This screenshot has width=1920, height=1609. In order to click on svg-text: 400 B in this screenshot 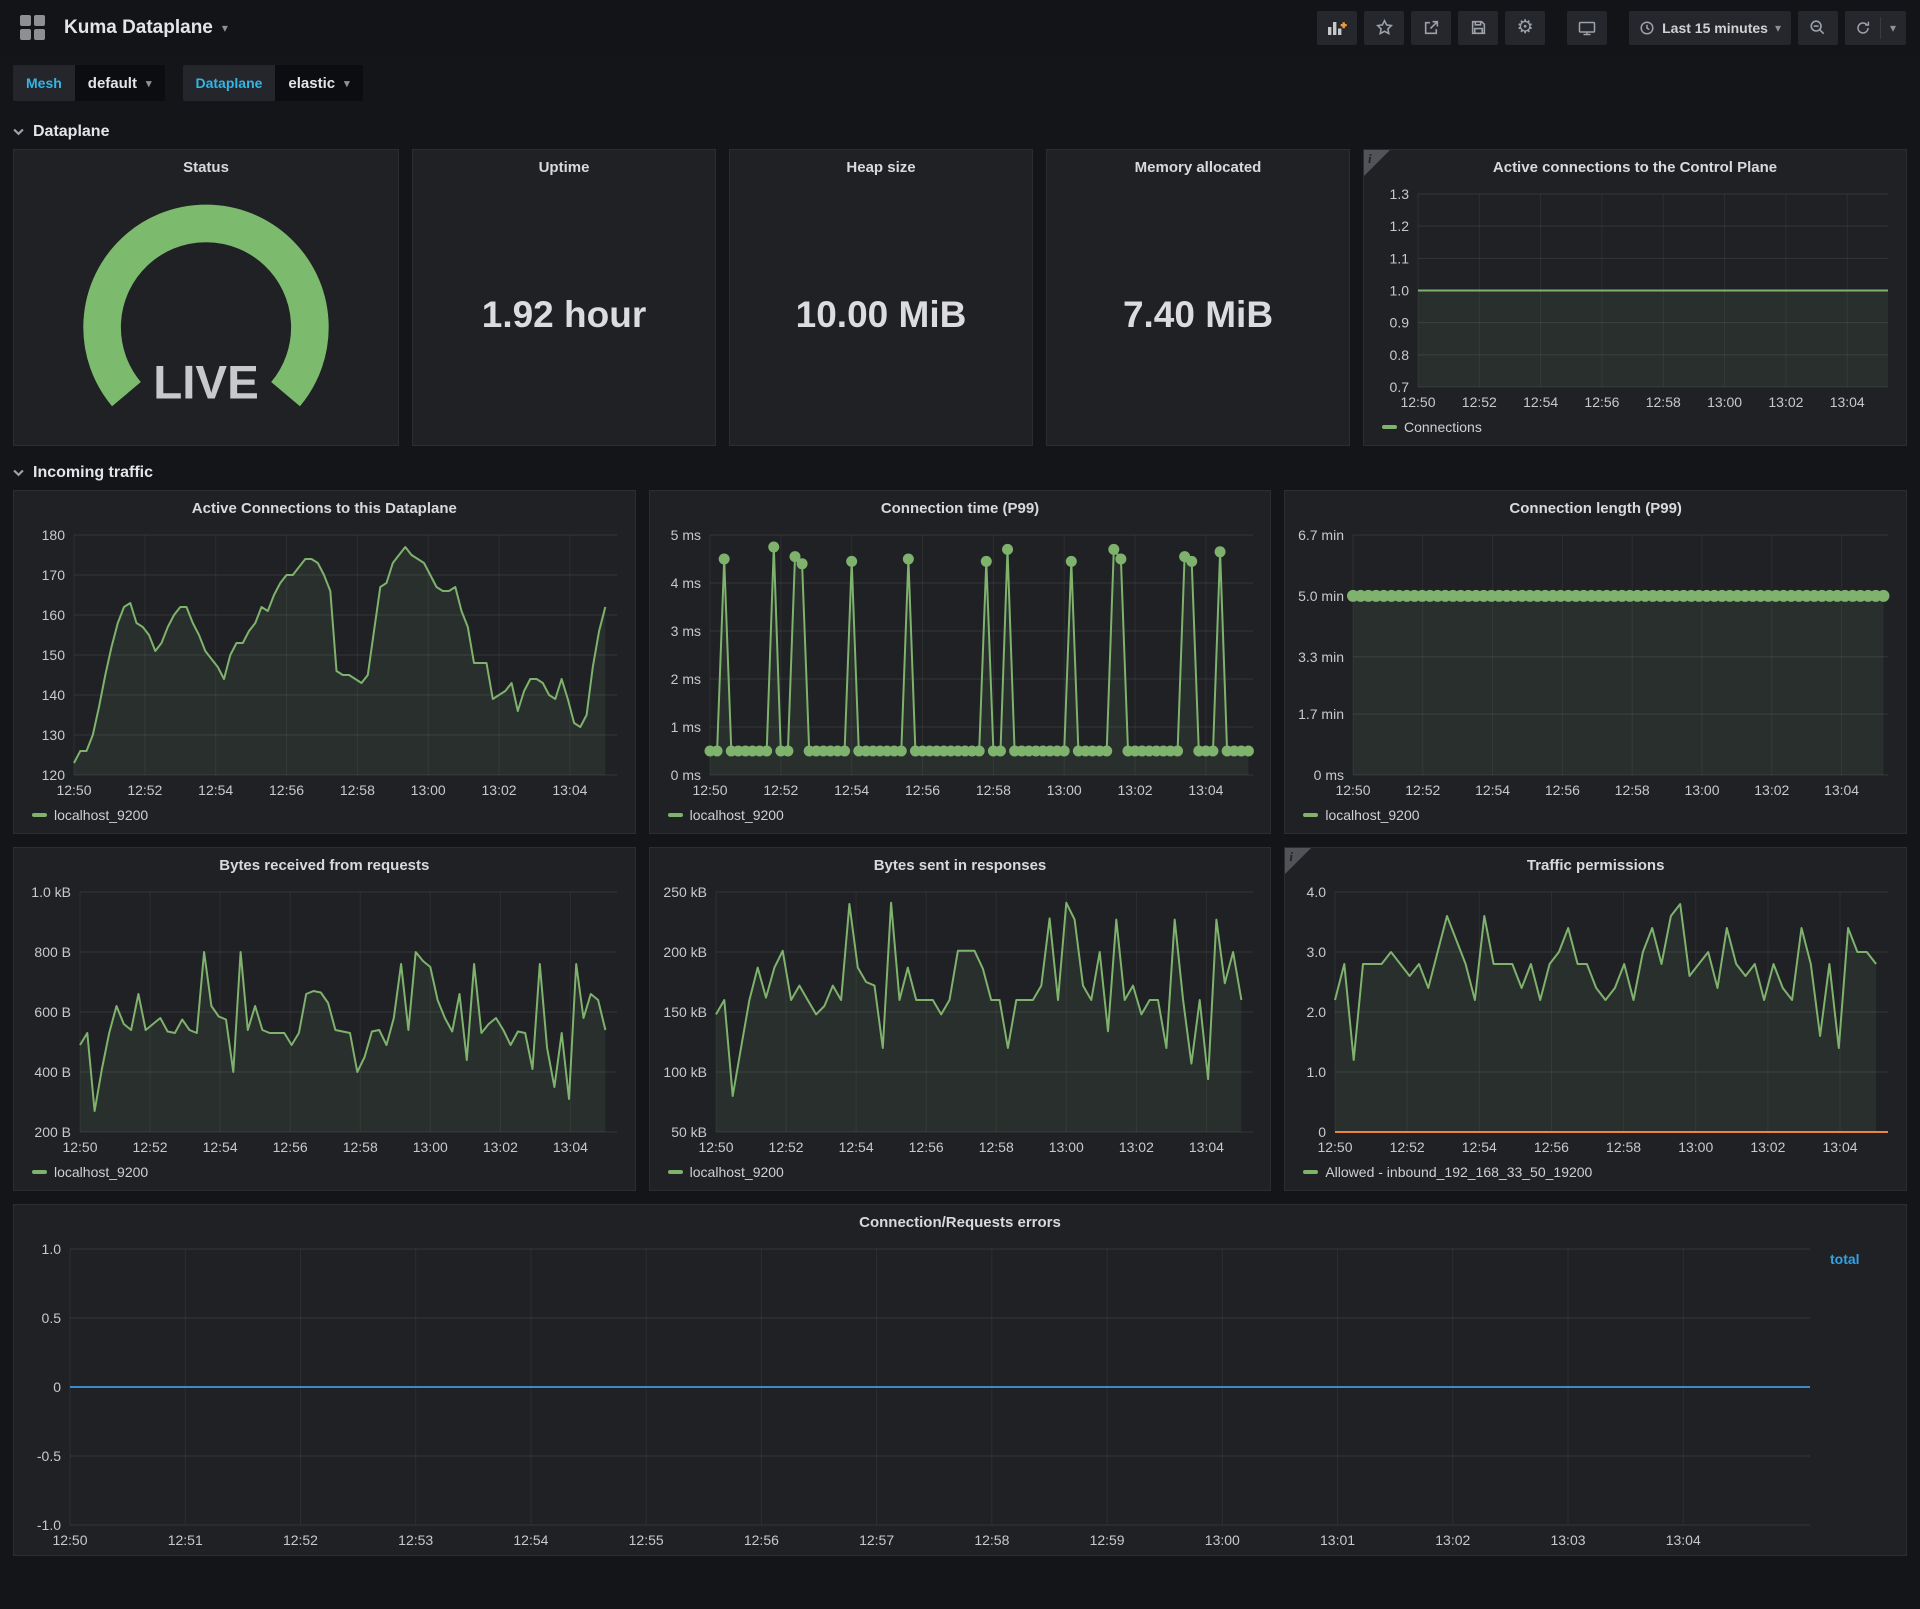, I will do `click(52, 1072)`.